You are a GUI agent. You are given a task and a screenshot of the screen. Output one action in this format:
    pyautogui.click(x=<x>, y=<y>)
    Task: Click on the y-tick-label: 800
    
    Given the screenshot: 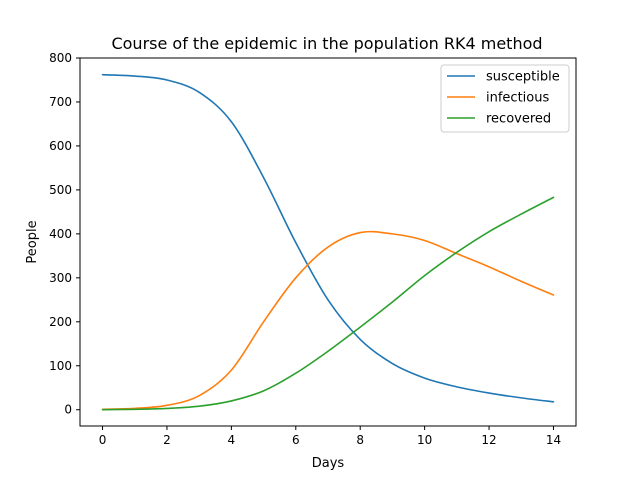 What is the action you would take?
    pyautogui.click(x=60, y=58)
    